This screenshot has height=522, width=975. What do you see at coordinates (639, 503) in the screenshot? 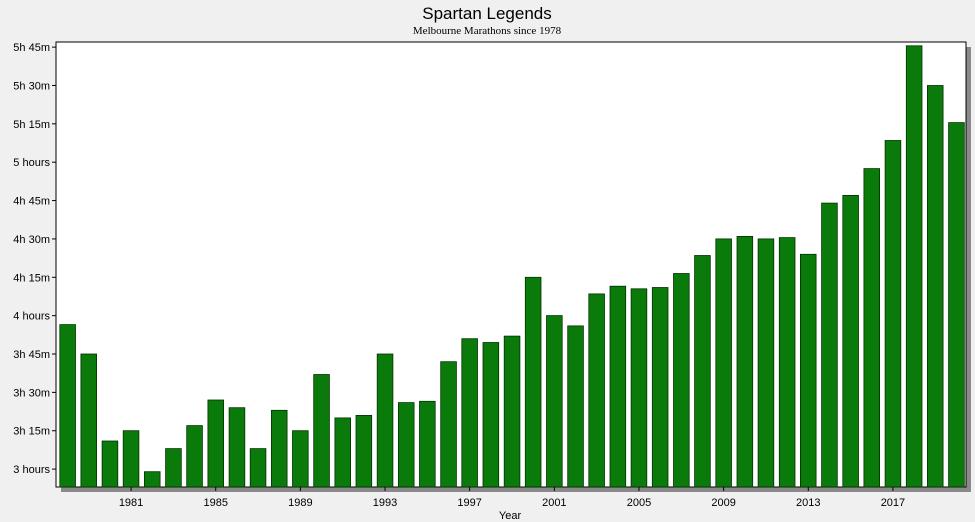
I see `x-tick-label: 2005` at bounding box center [639, 503].